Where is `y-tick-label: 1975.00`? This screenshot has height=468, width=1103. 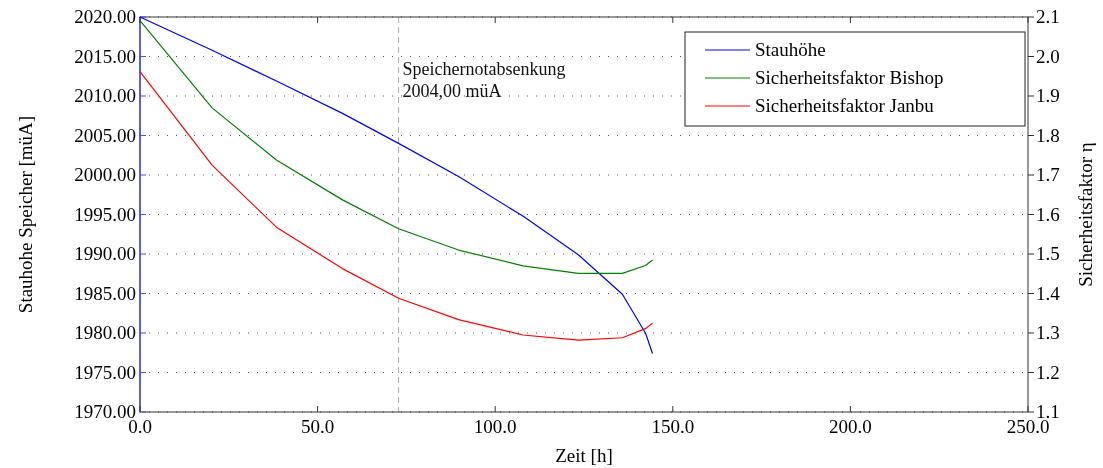
y-tick-label: 1975.00 is located at coordinates (105, 372).